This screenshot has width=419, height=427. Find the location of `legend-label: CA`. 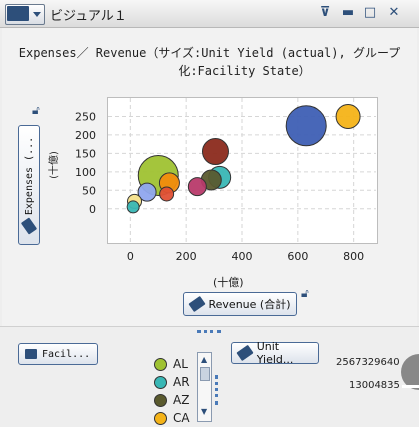

legend-label: CA is located at coordinates (181, 418).